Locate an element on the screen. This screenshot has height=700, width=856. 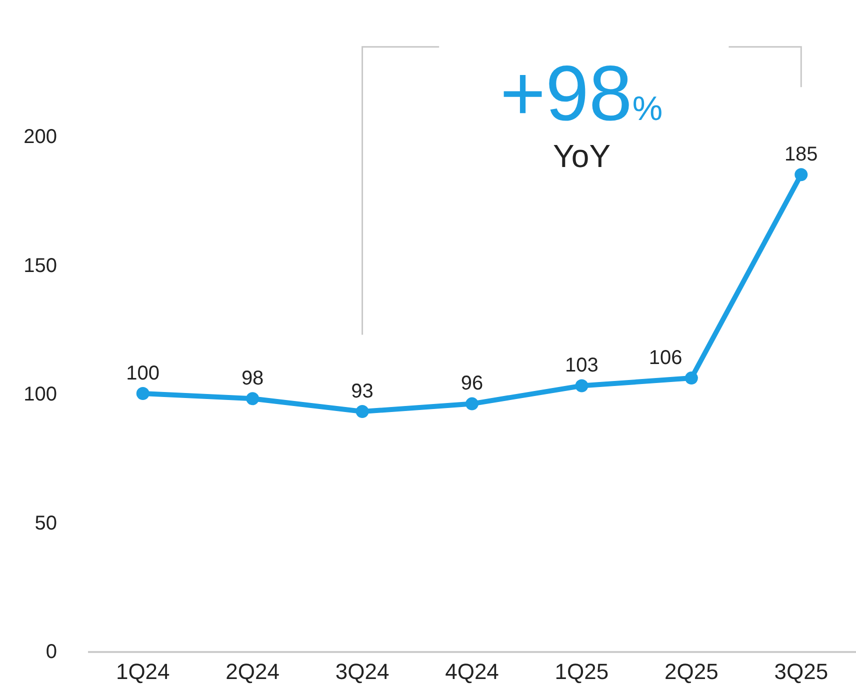
data-label: 106 is located at coordinates (665, 357).